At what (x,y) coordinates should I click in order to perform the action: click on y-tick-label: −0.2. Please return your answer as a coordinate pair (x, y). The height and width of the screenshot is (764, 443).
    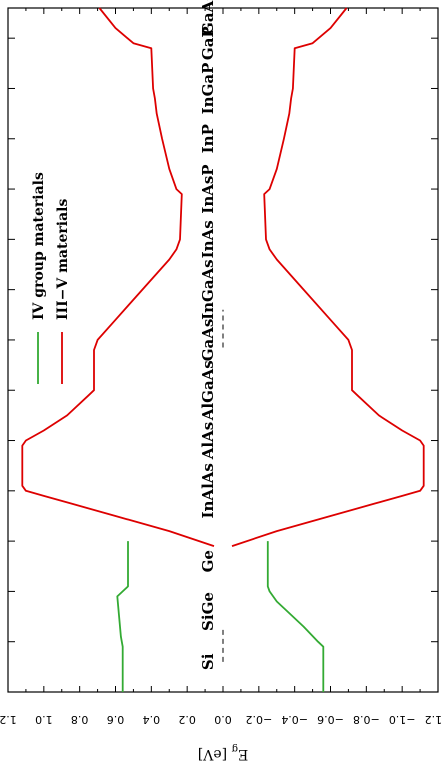
    Looking at the image, I should click on (258, 719).